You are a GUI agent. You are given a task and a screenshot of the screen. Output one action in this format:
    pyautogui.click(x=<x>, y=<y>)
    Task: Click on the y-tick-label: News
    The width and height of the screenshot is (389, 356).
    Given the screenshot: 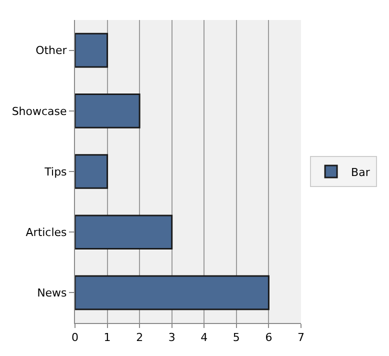 What is the action you would take?
    pyautogui.click(x=52, y=293)
    